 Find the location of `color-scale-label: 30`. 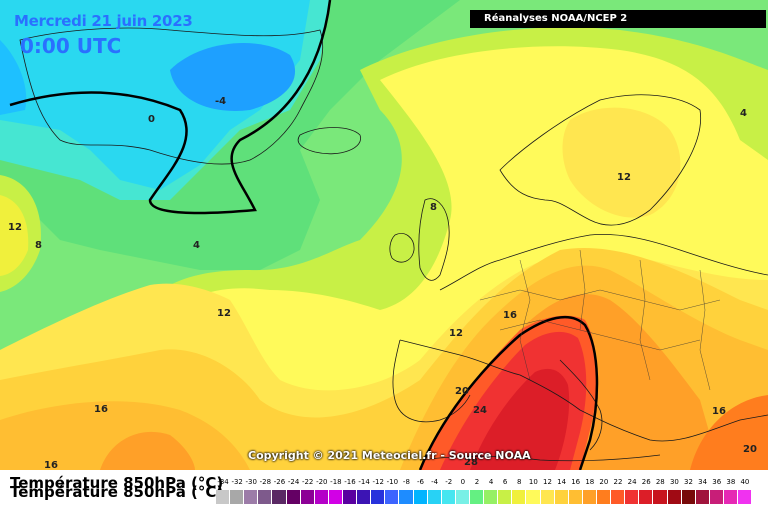

color-scale-label: 30 is located at coordinates (674, 482).